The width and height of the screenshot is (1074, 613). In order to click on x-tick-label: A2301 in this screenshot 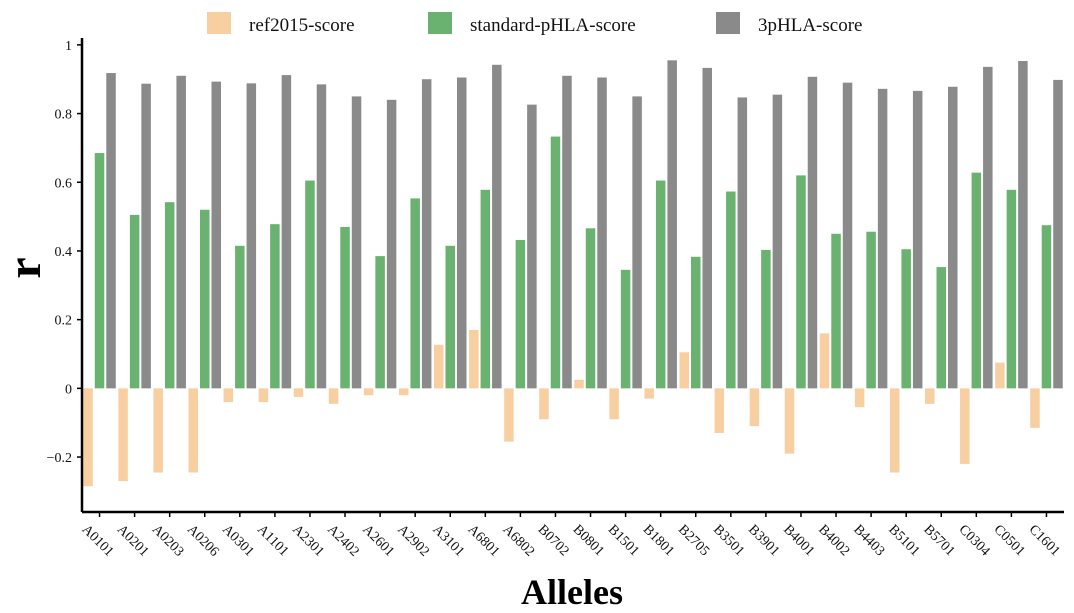, I will do `click(308, 541)`.